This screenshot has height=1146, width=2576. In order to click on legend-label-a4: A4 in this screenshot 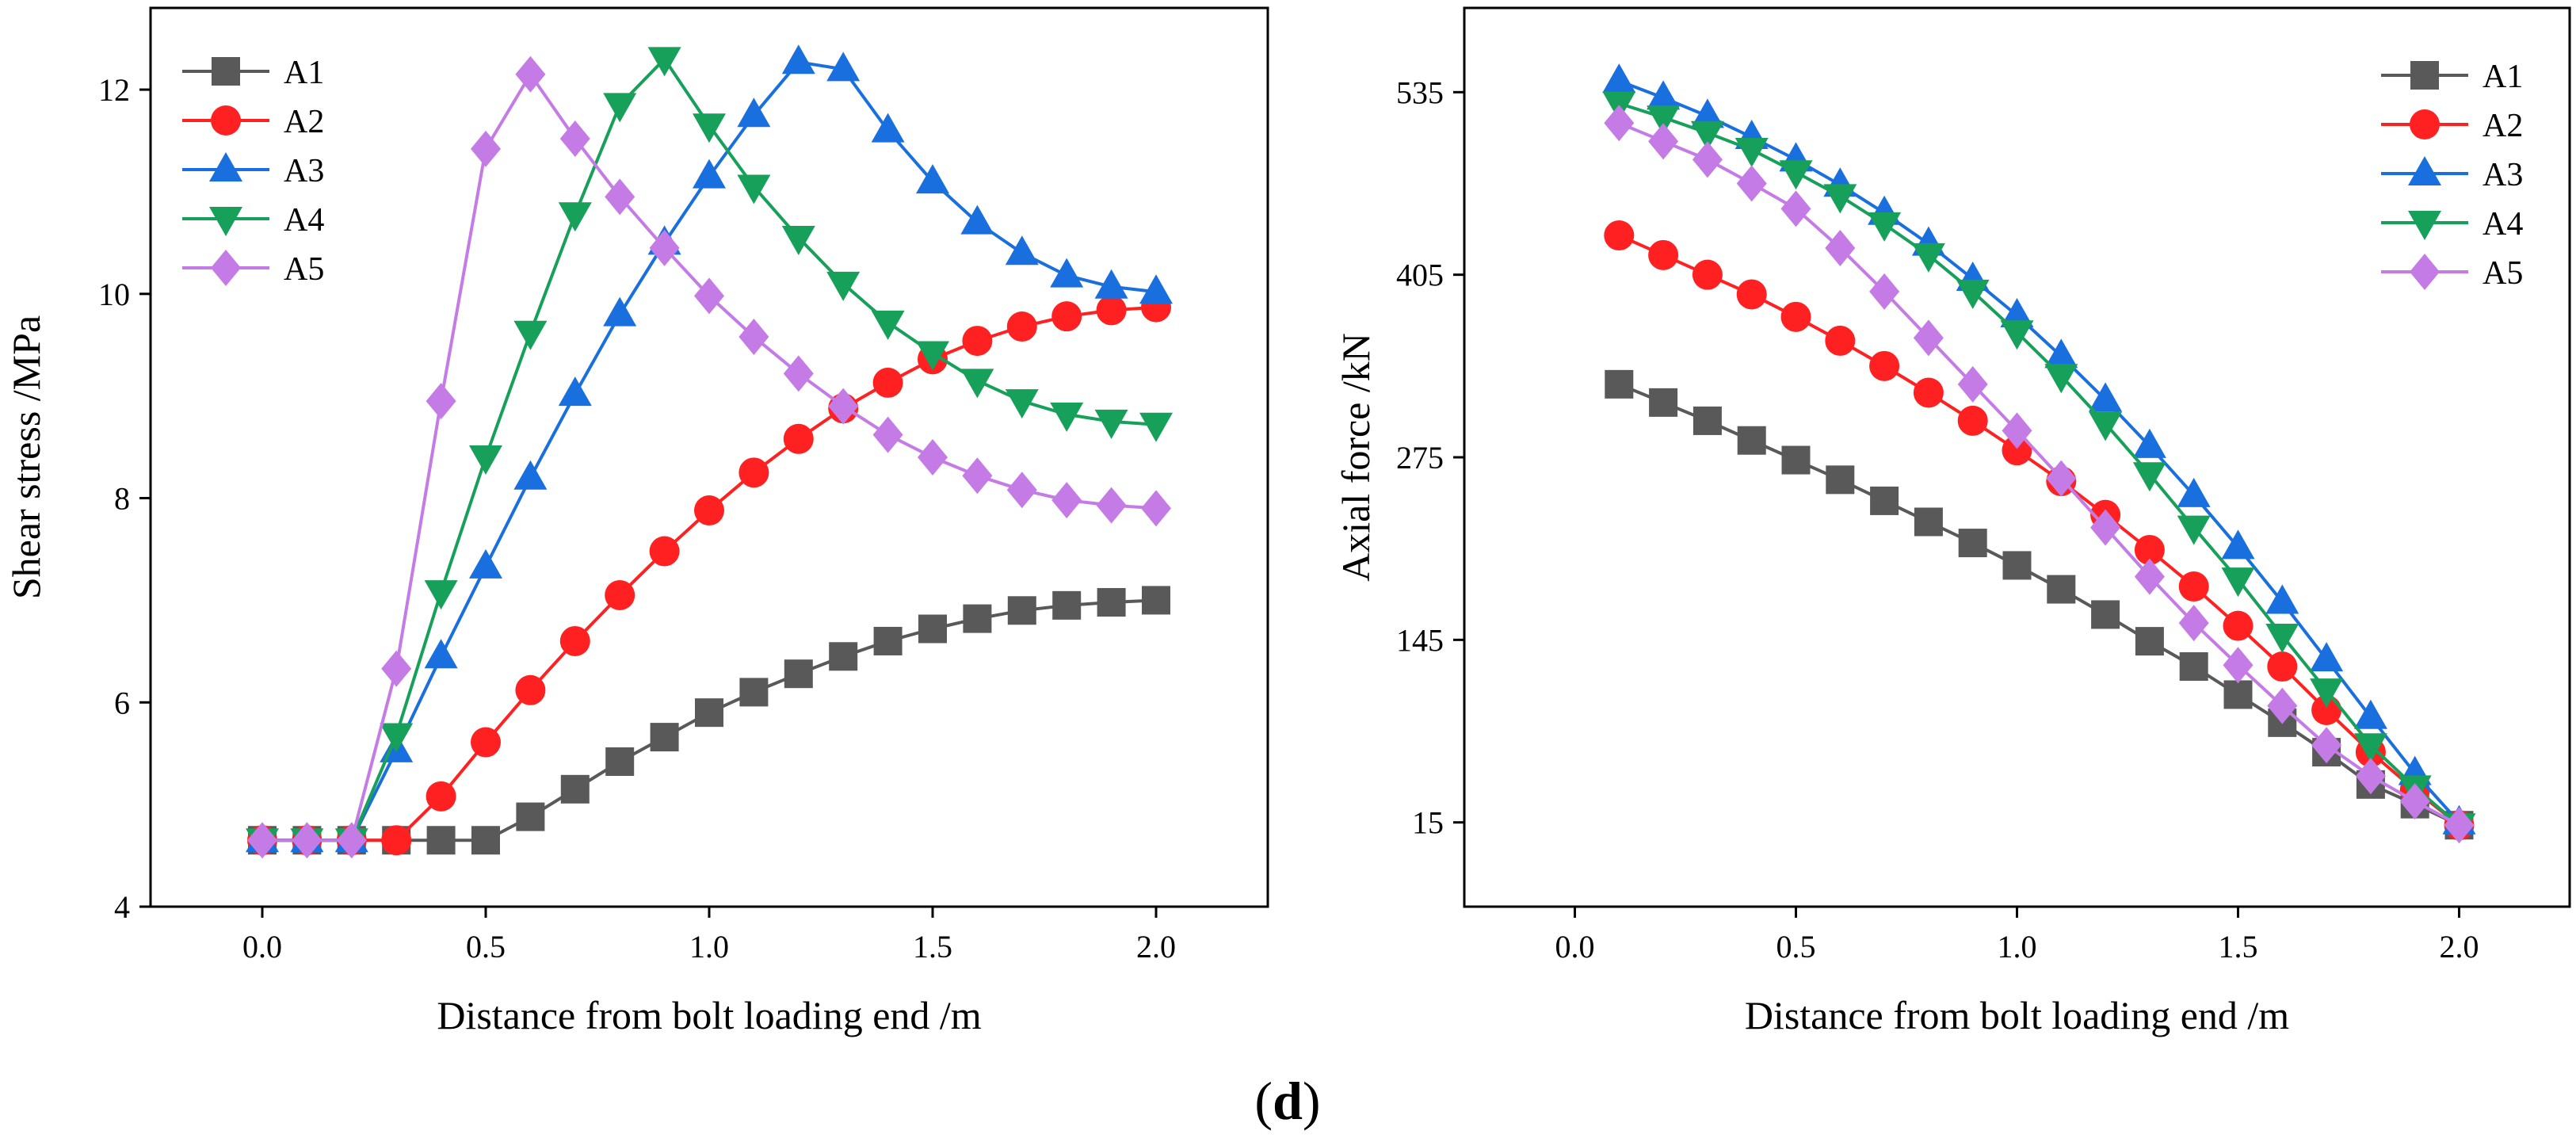, I will do `click(2503, 224)`.